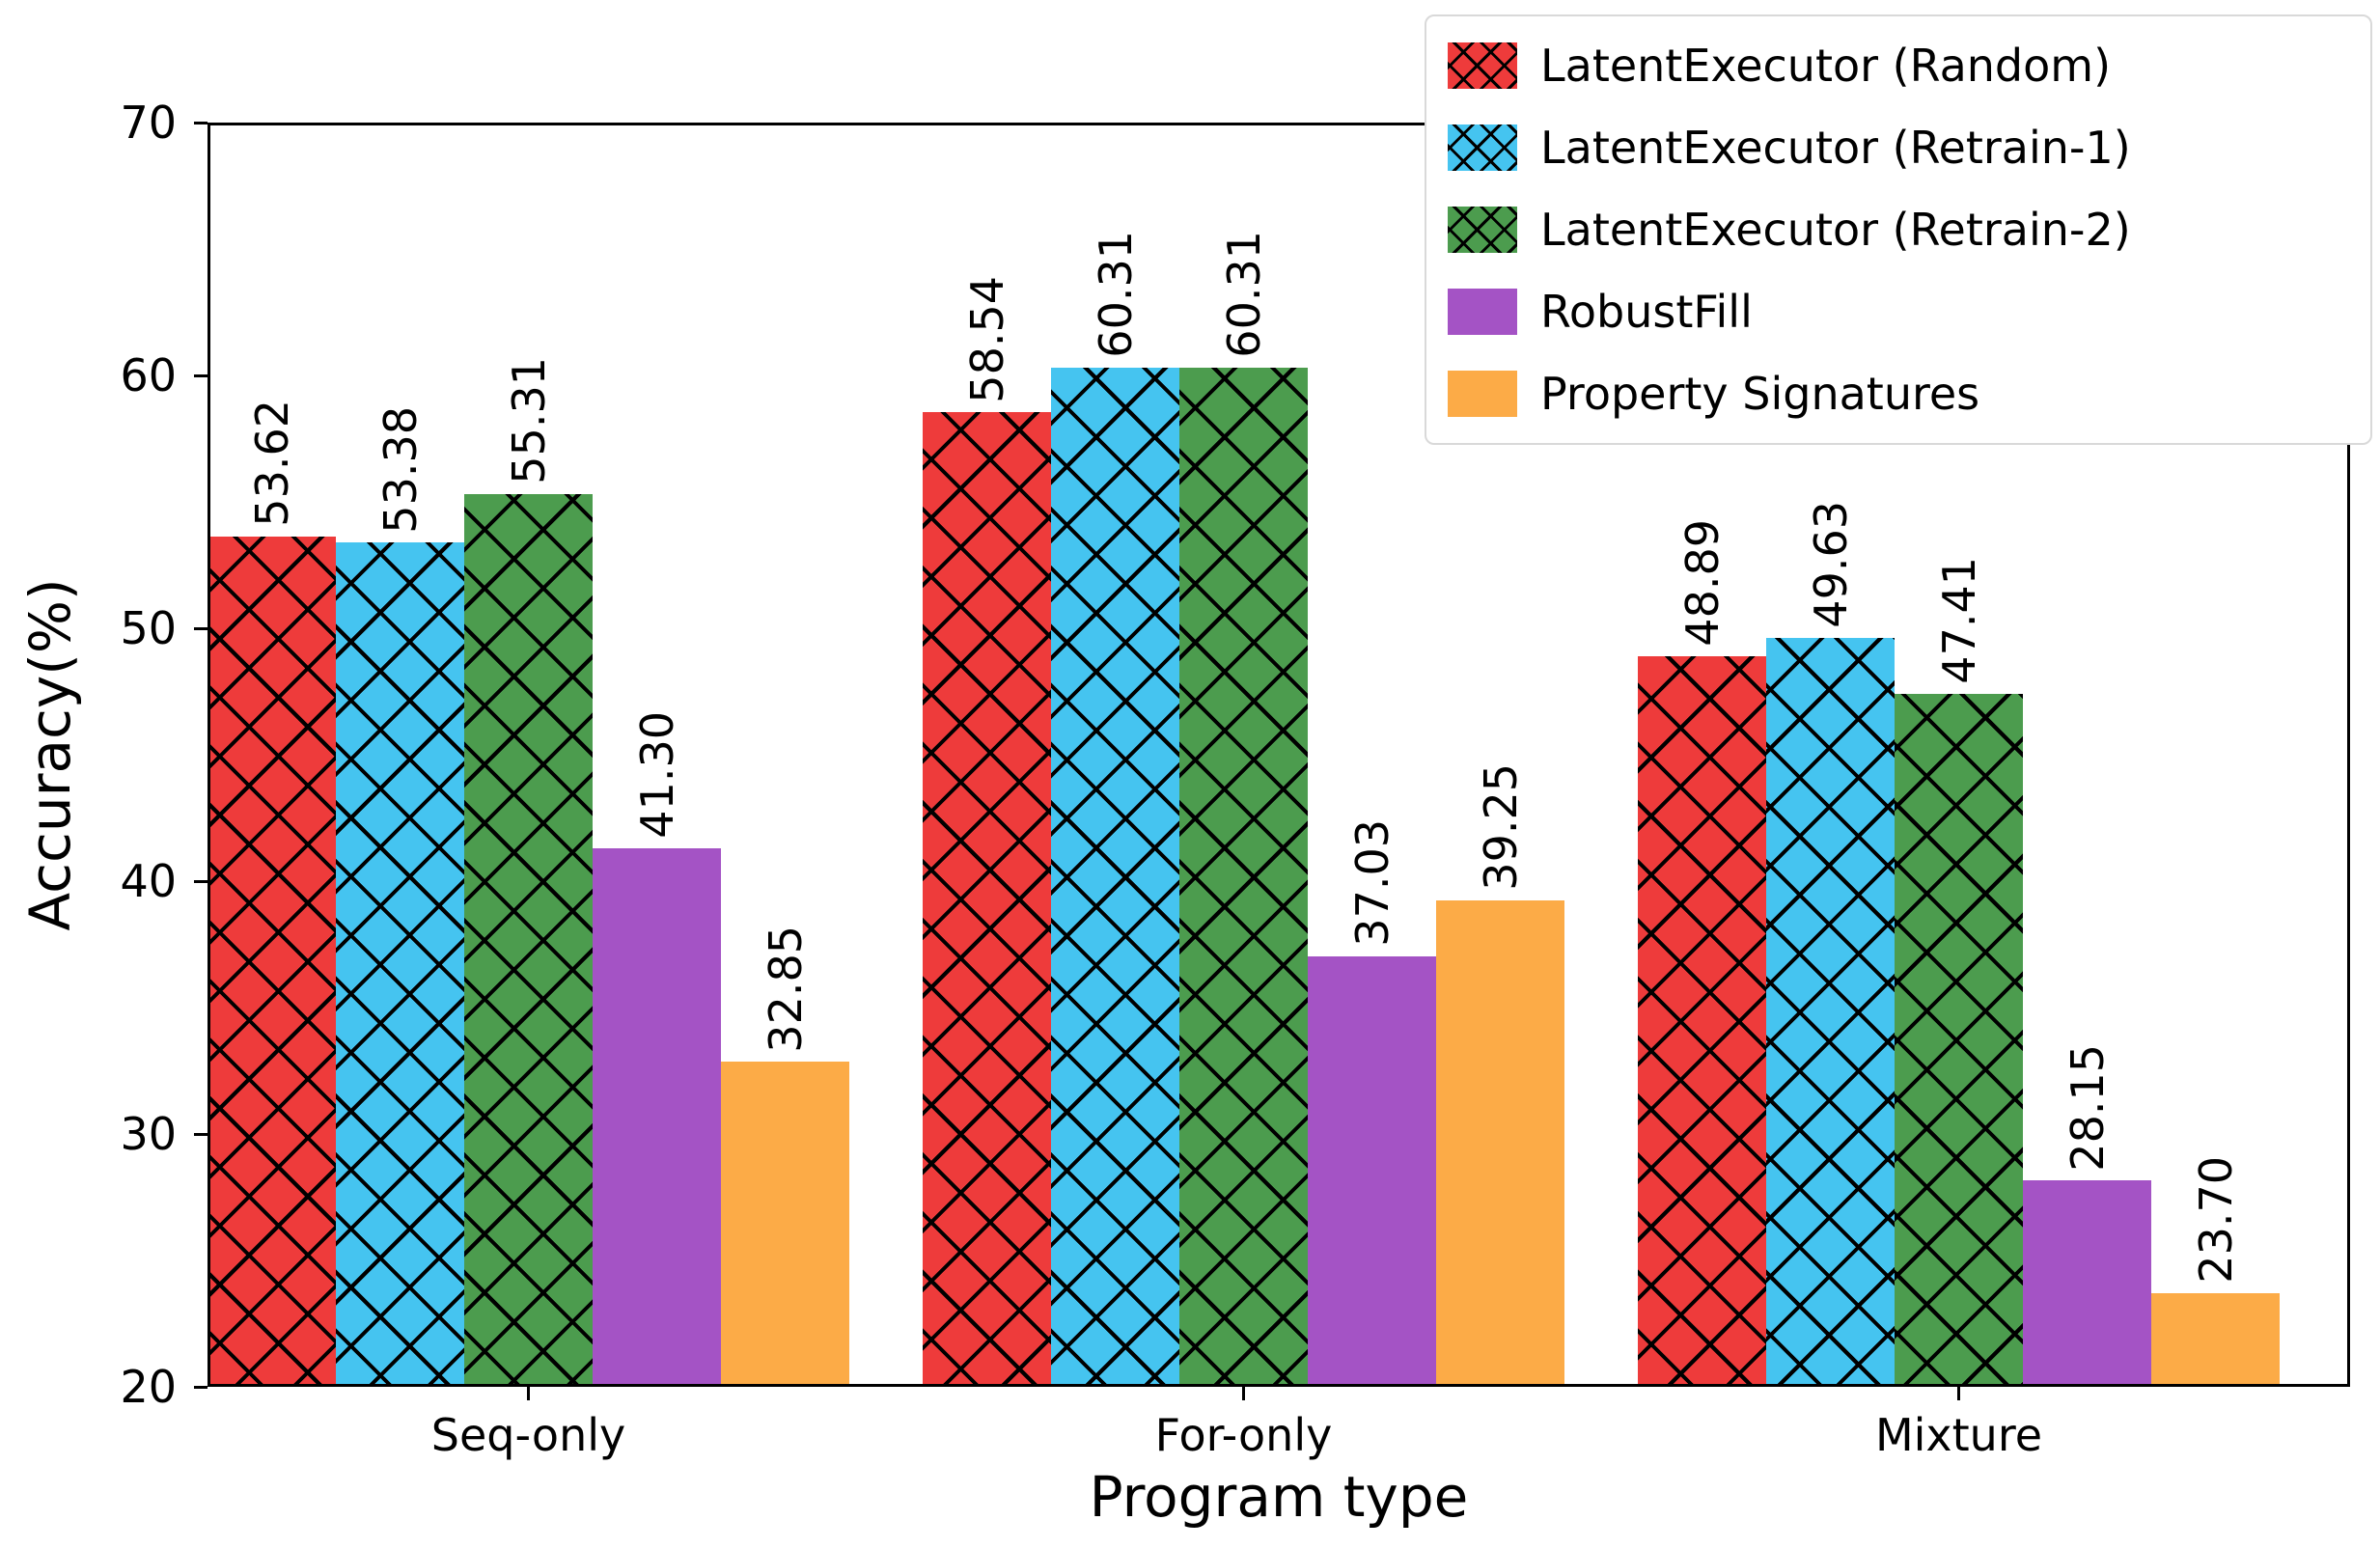 This screenshot has width=2380, height=1548. What do you see at coordinates (149, 881) in the screenshot?
I see `y-tick-label: 40` at bounding box center [149, 881].